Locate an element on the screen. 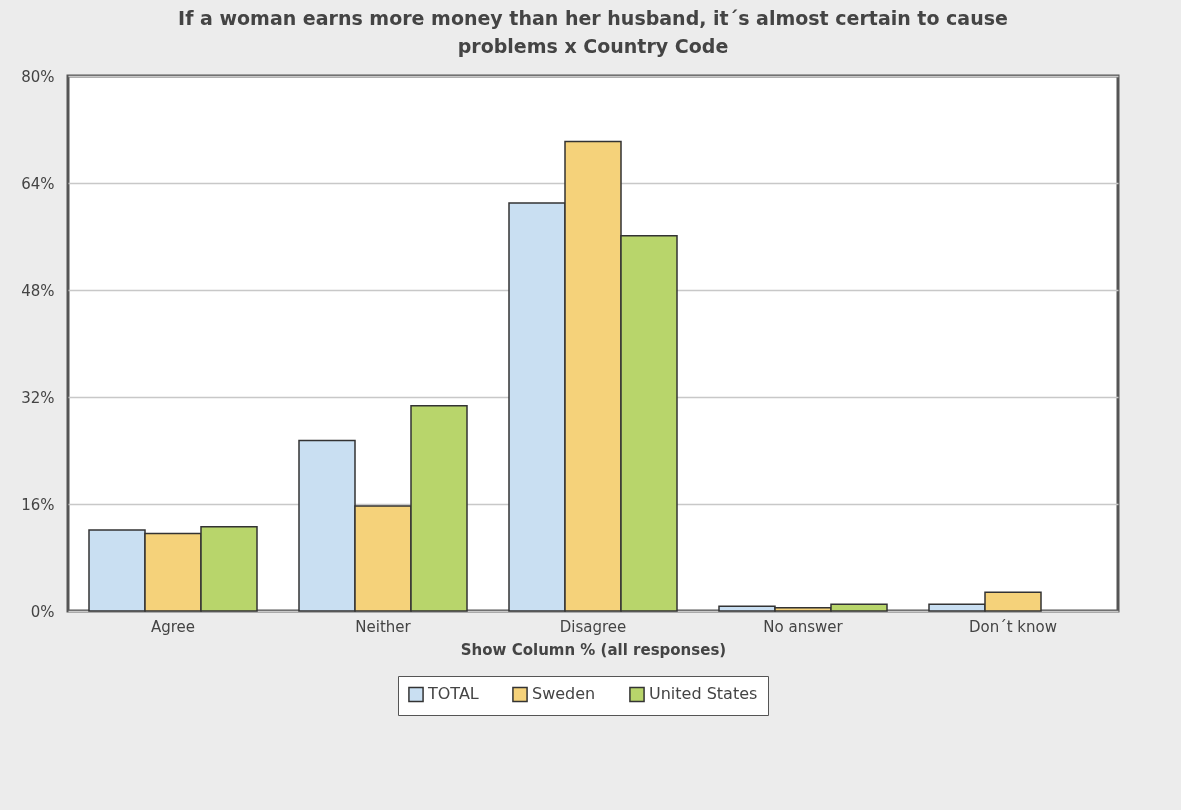 The image size is (1181, 810). y-tick-label: 32% is located at coordinates (38, 397).